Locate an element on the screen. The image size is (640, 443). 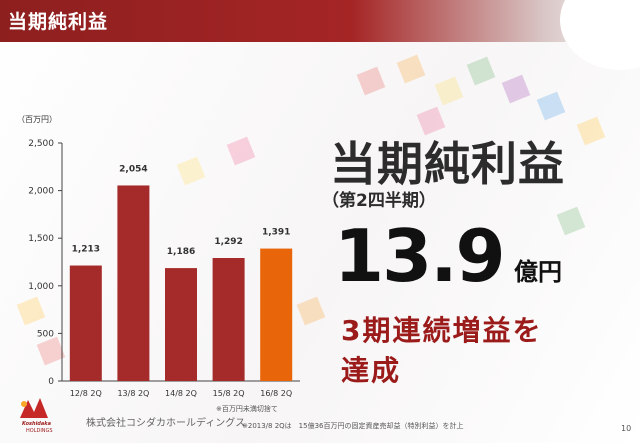
bar-value-label: 1,213 is located at coordinates (86, 250).